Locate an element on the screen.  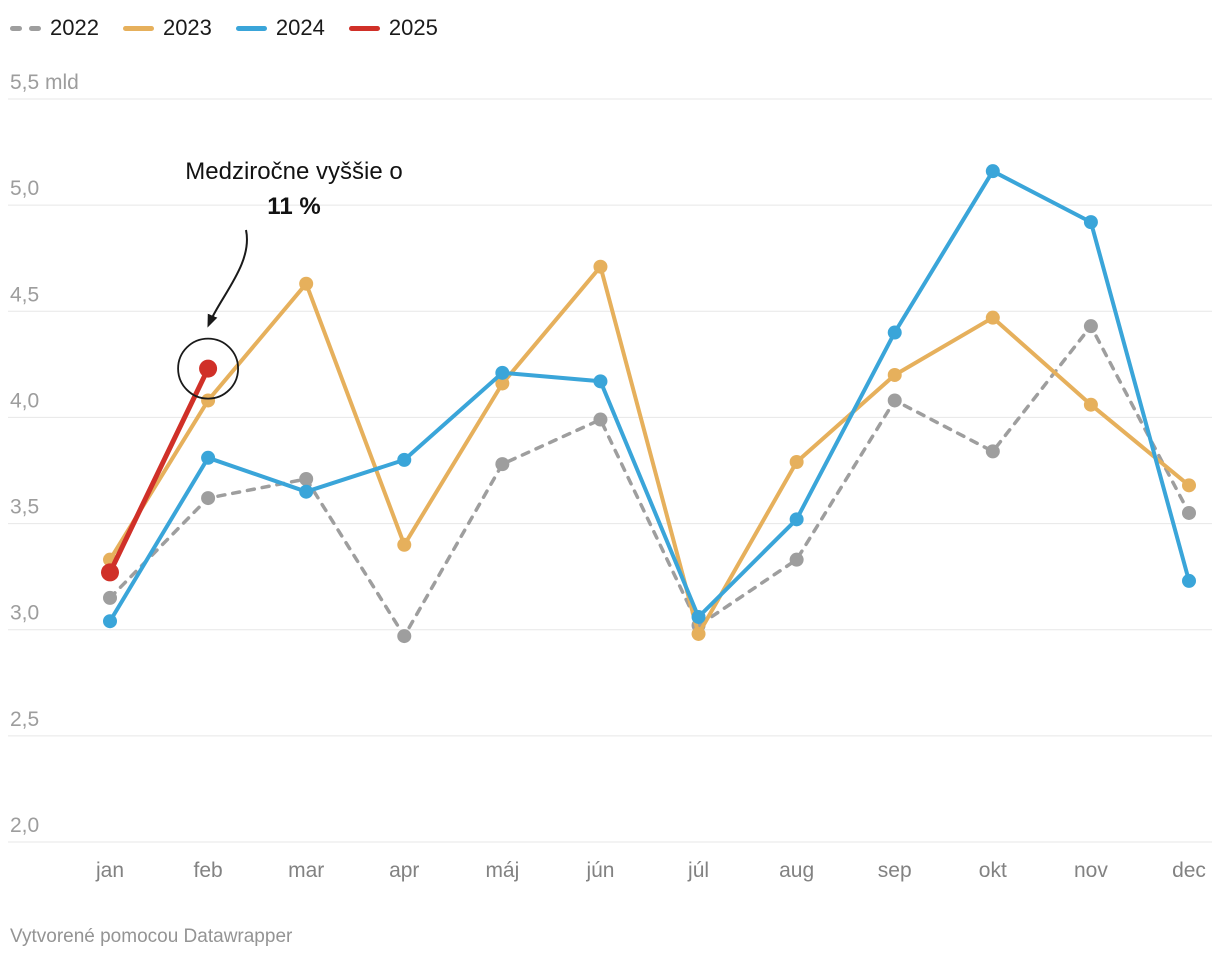
data-point-2022-máj is located at coordinates (502, 464).